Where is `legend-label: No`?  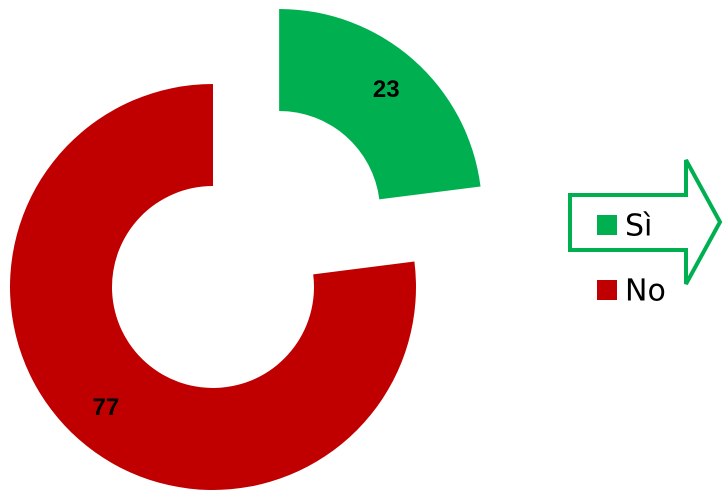 legend-label: No is located at coordinates (645, 291).